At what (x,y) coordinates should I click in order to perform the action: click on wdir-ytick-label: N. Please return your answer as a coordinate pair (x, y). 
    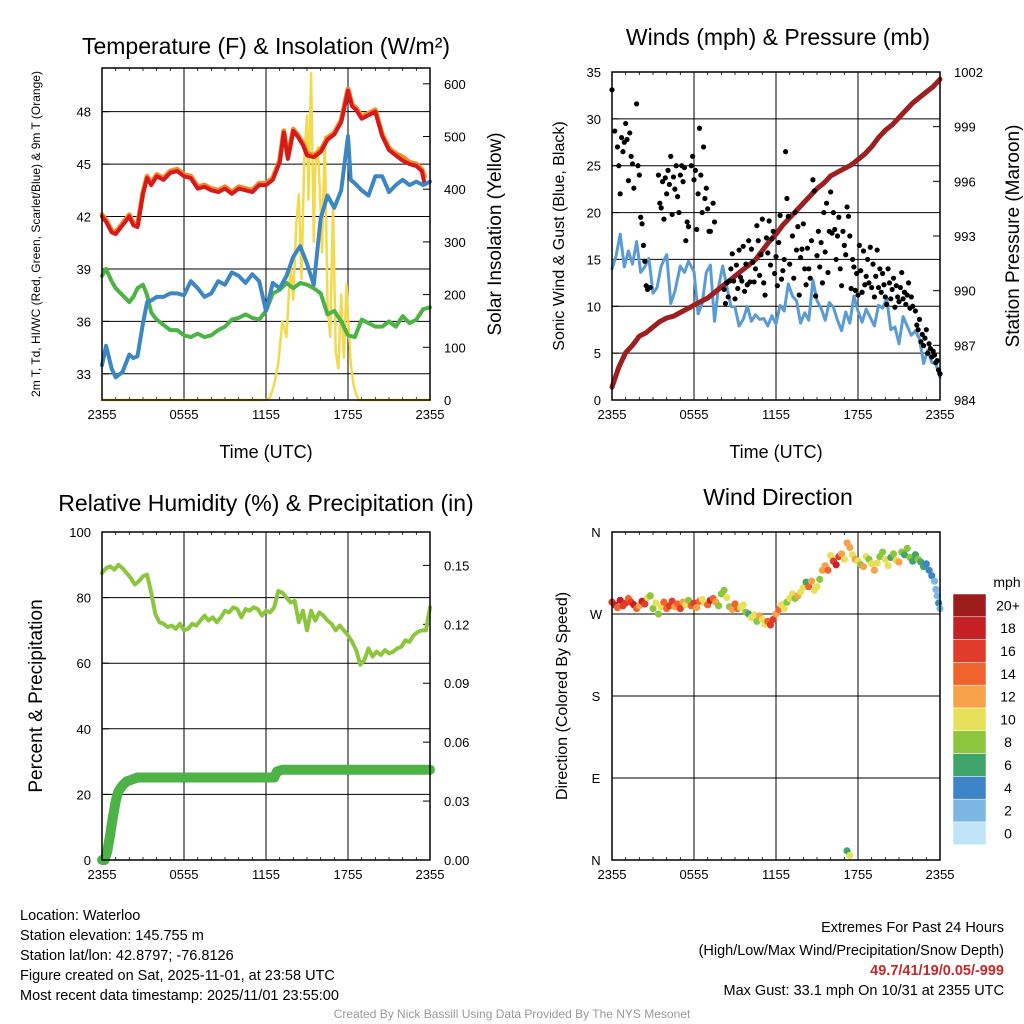
    Looking at the image, I should click on (595, 532).